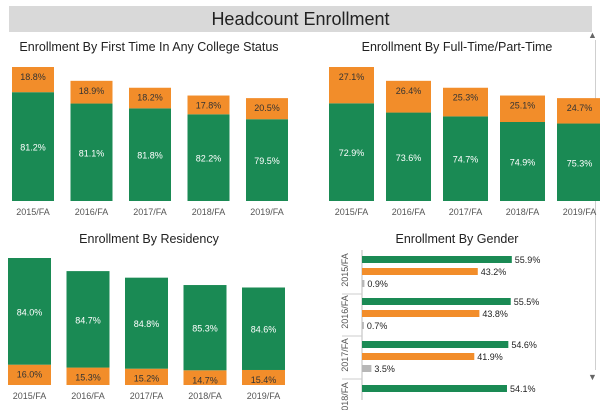  Describe the element at coordinates (205, 396) in the screenshot. I see `tick-residency-2018-FA: 2018/FA` at that location.